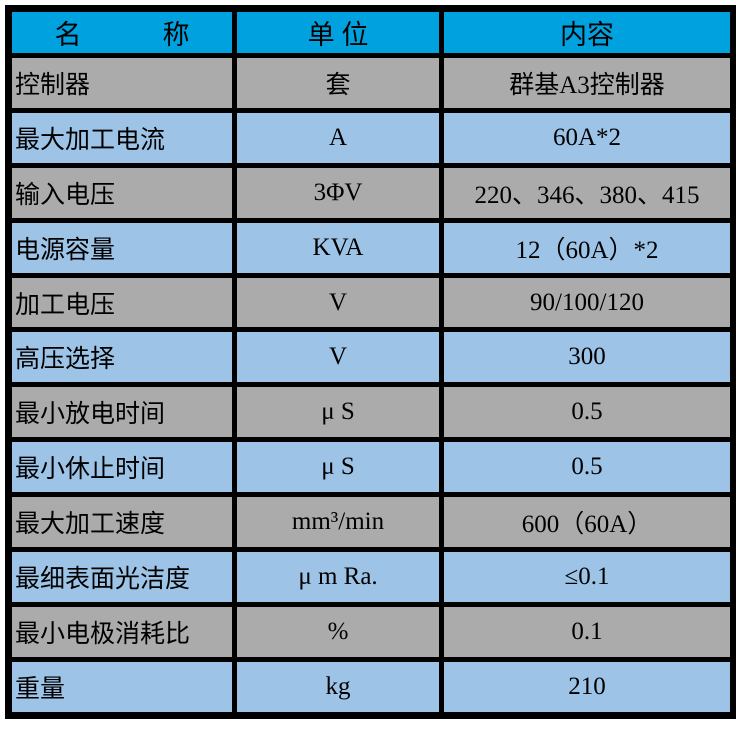 This screenshot has width=736, height=733. I want to click on row-unit-cell: 3ΦV, so click(338, 192).